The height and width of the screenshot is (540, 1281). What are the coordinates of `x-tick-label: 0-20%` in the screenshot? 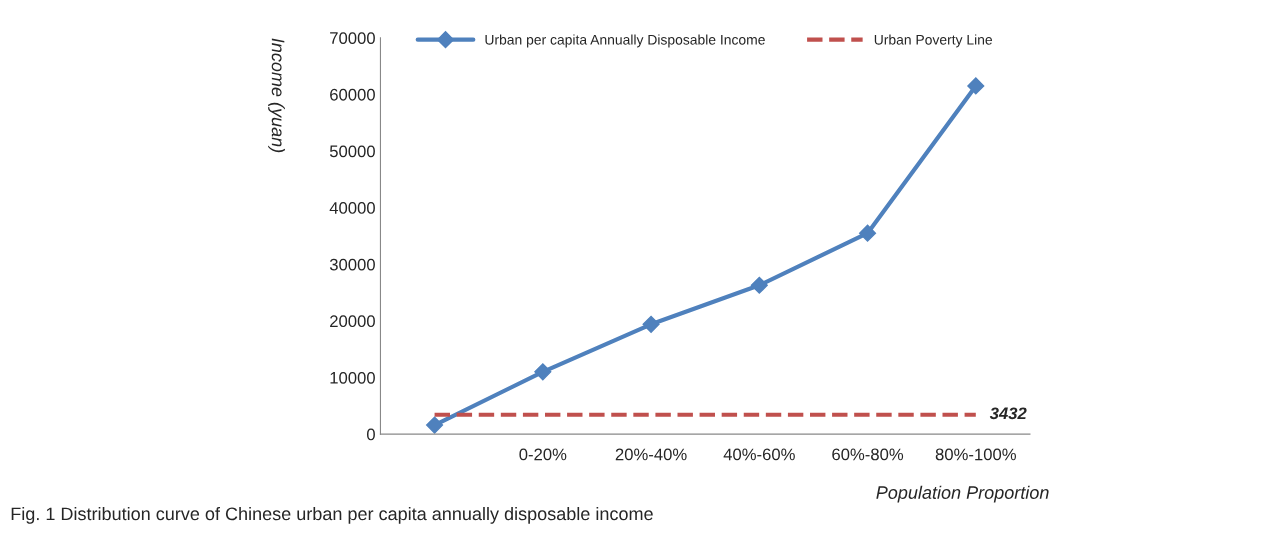 It's located at (543, 454).